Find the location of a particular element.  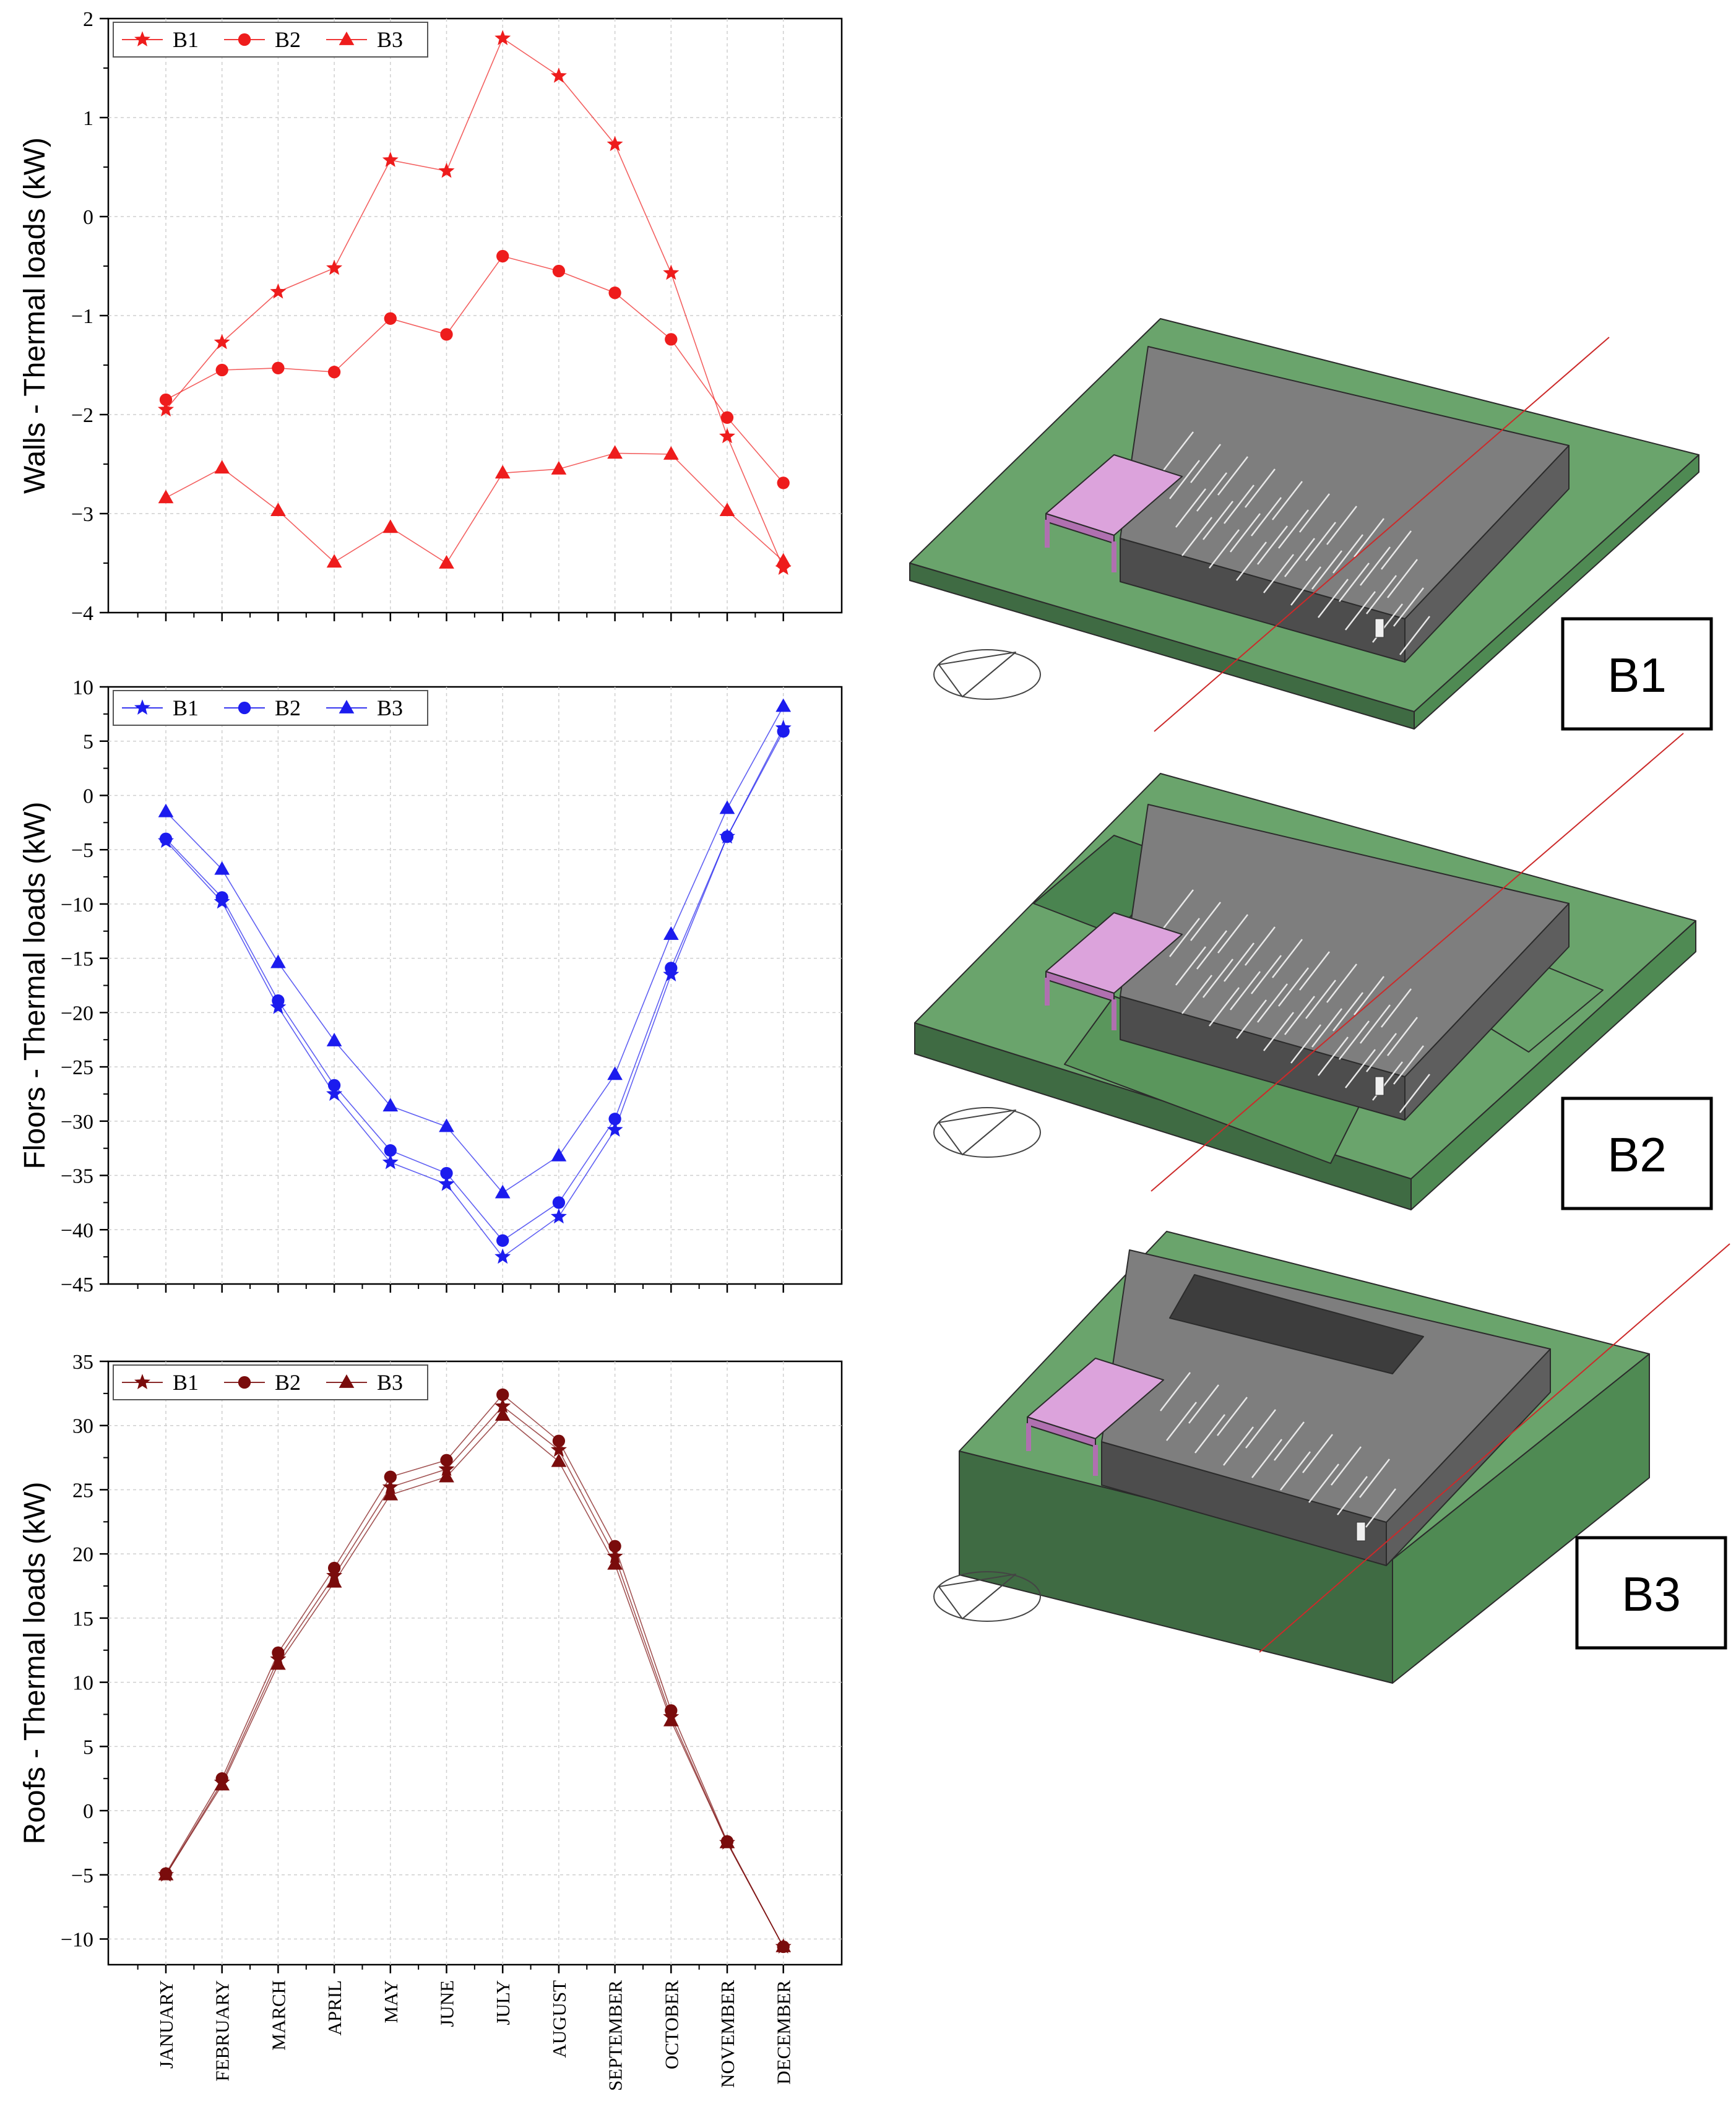

label-box is located at coordinates (1637, 1153).